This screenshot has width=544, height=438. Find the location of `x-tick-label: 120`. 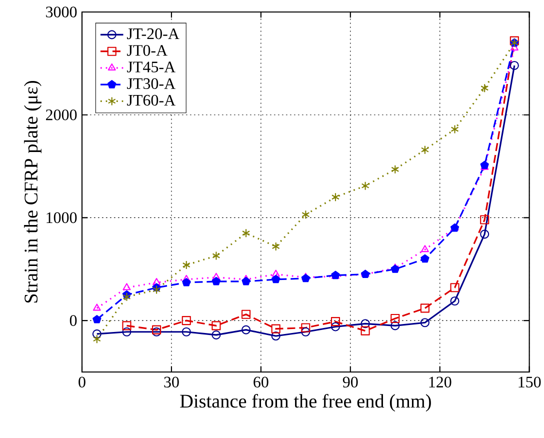

x-tick-label: 120 is located at coordinates (440, 382).